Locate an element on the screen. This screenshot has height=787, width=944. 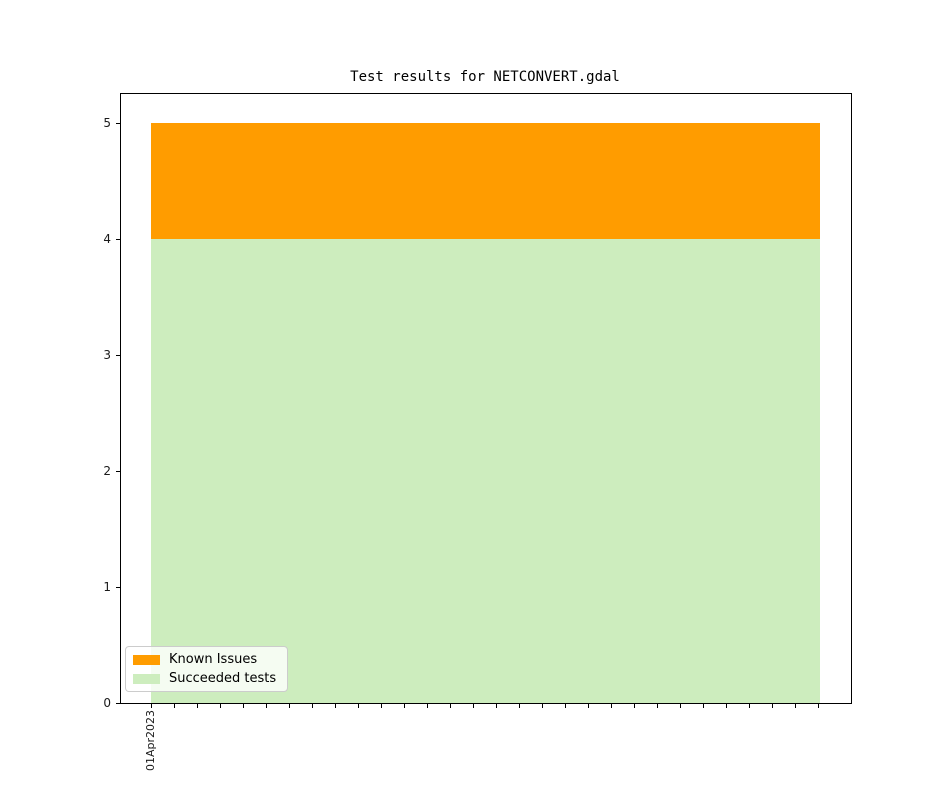
x-tick-label: 01Apr2023 is located at coordinates (150, 741).